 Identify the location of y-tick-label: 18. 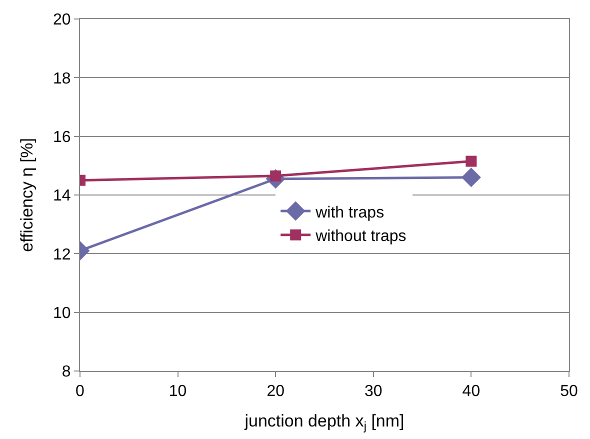
(62, 79).